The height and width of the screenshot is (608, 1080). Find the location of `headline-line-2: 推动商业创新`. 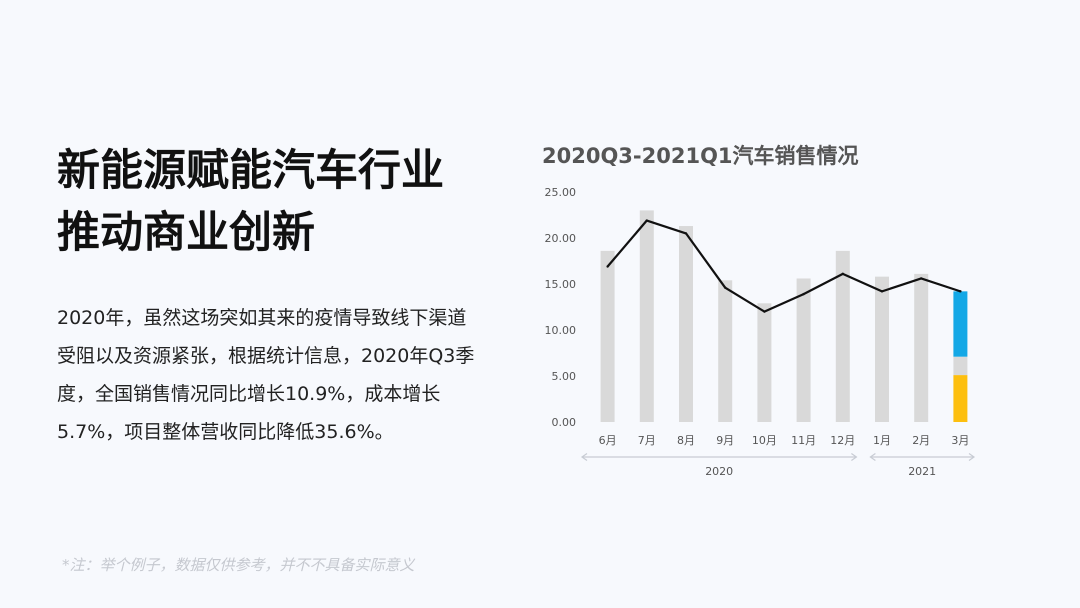

headline-line-2: 推动商业创新 is located at coordinates (186, 233).